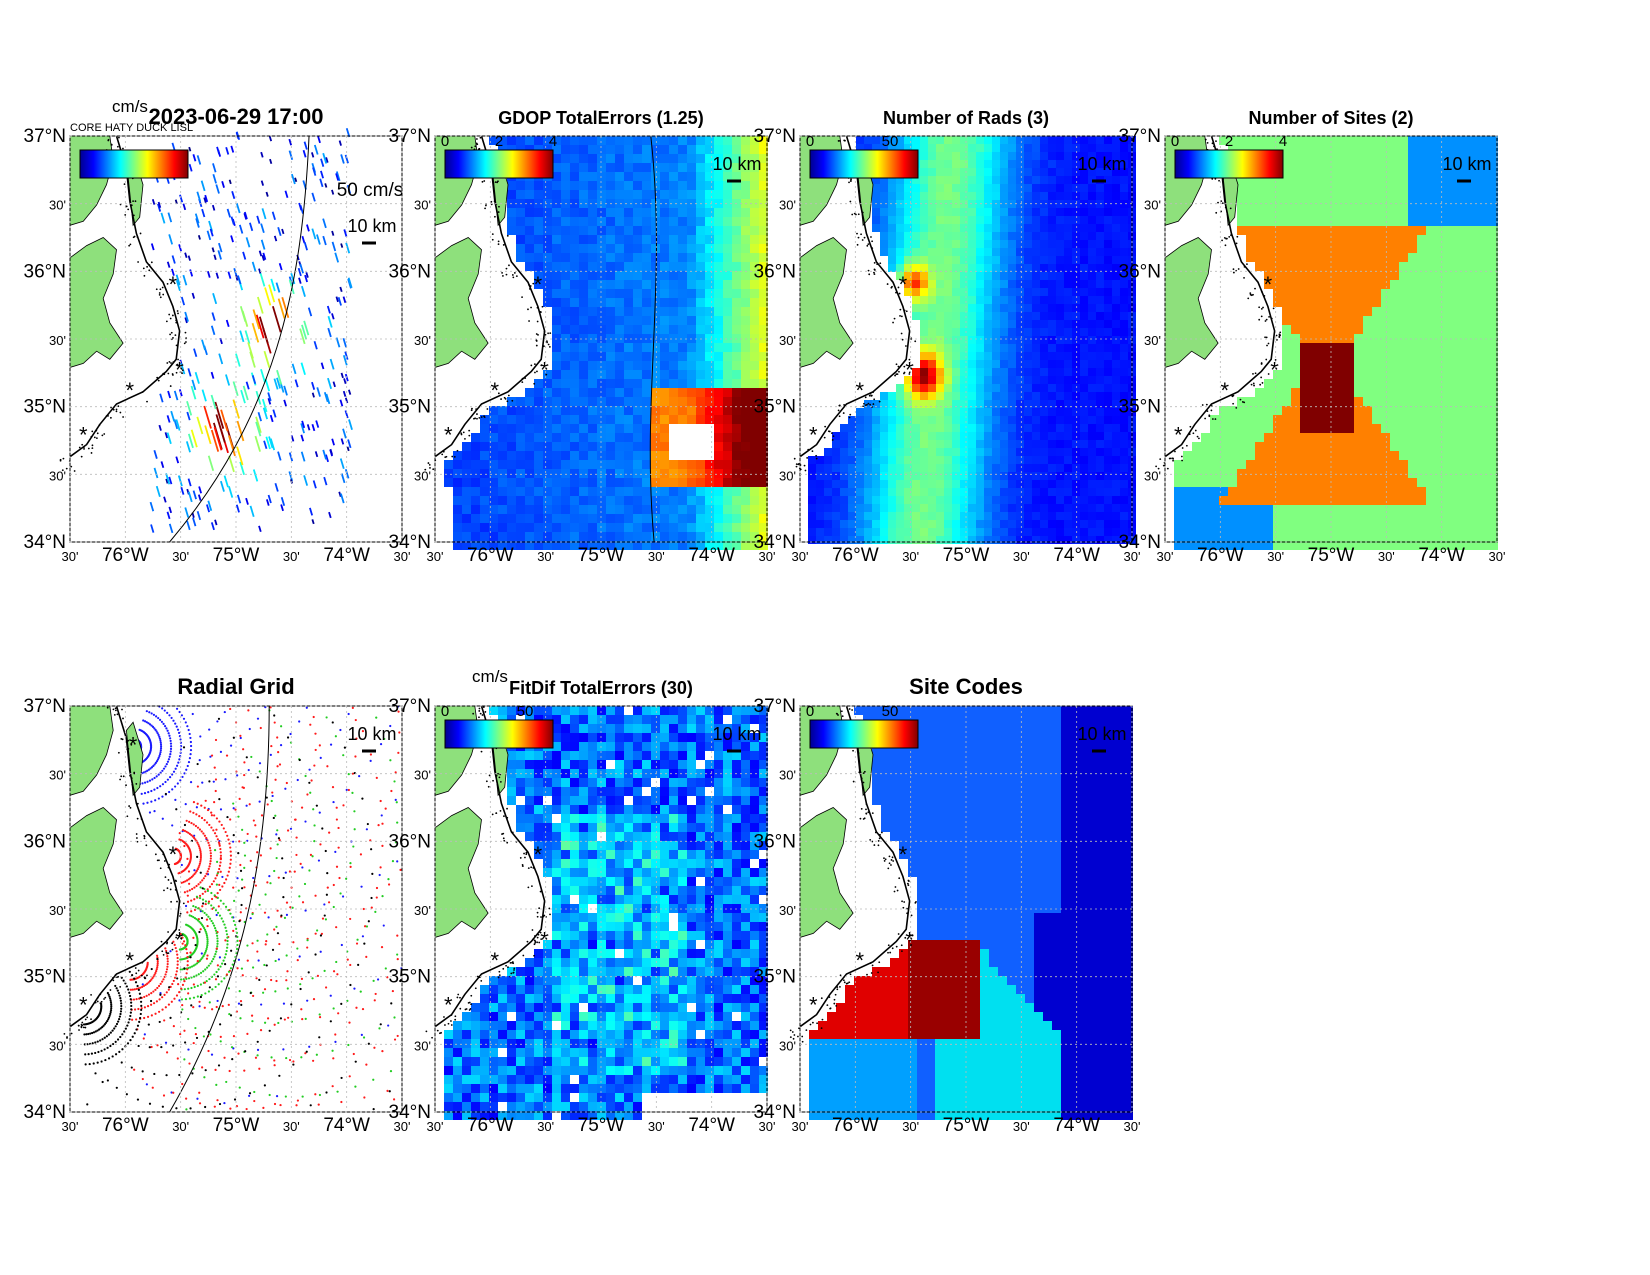 This screenshot has width=1650, height=1275. What do you see at coordinates (810, 141) in the screenshot?
I see `colorbar-tick: 0` at bounding box center [810, 141].